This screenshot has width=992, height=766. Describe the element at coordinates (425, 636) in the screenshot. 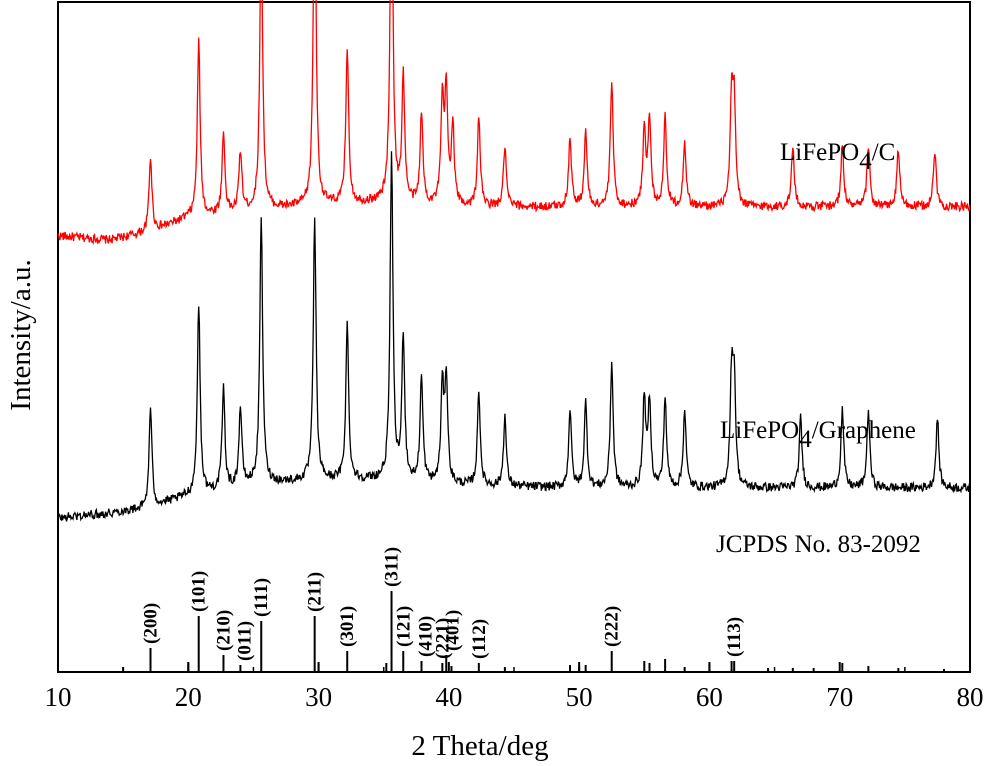

I see `hkl-label: (410)` at that location.